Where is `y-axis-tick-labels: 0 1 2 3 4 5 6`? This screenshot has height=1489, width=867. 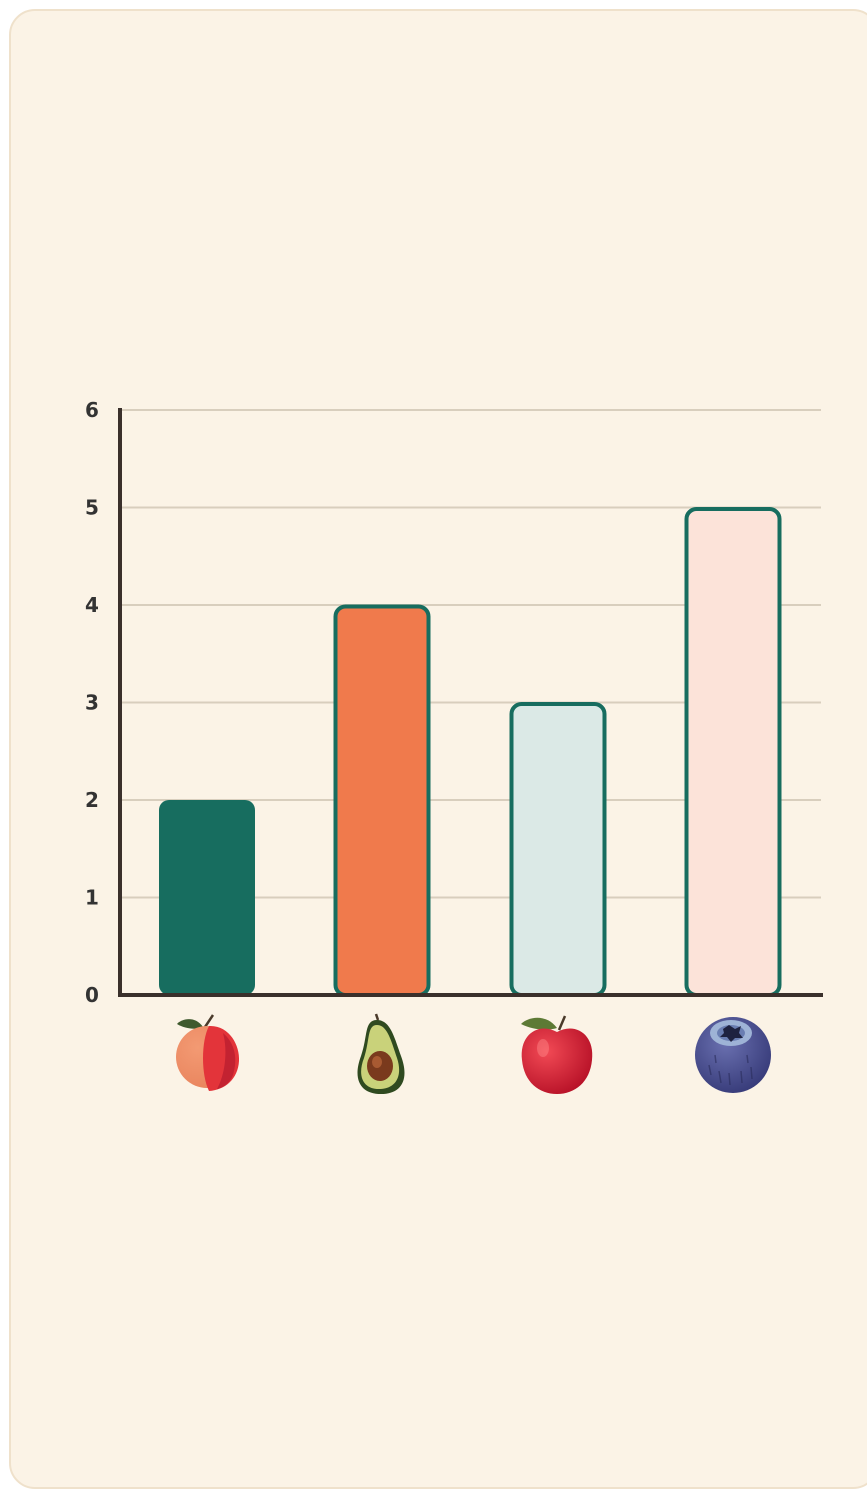 y-axis-tick-labels: 0 1 2 3 4 5 6 is located at coordinates (92, 702).